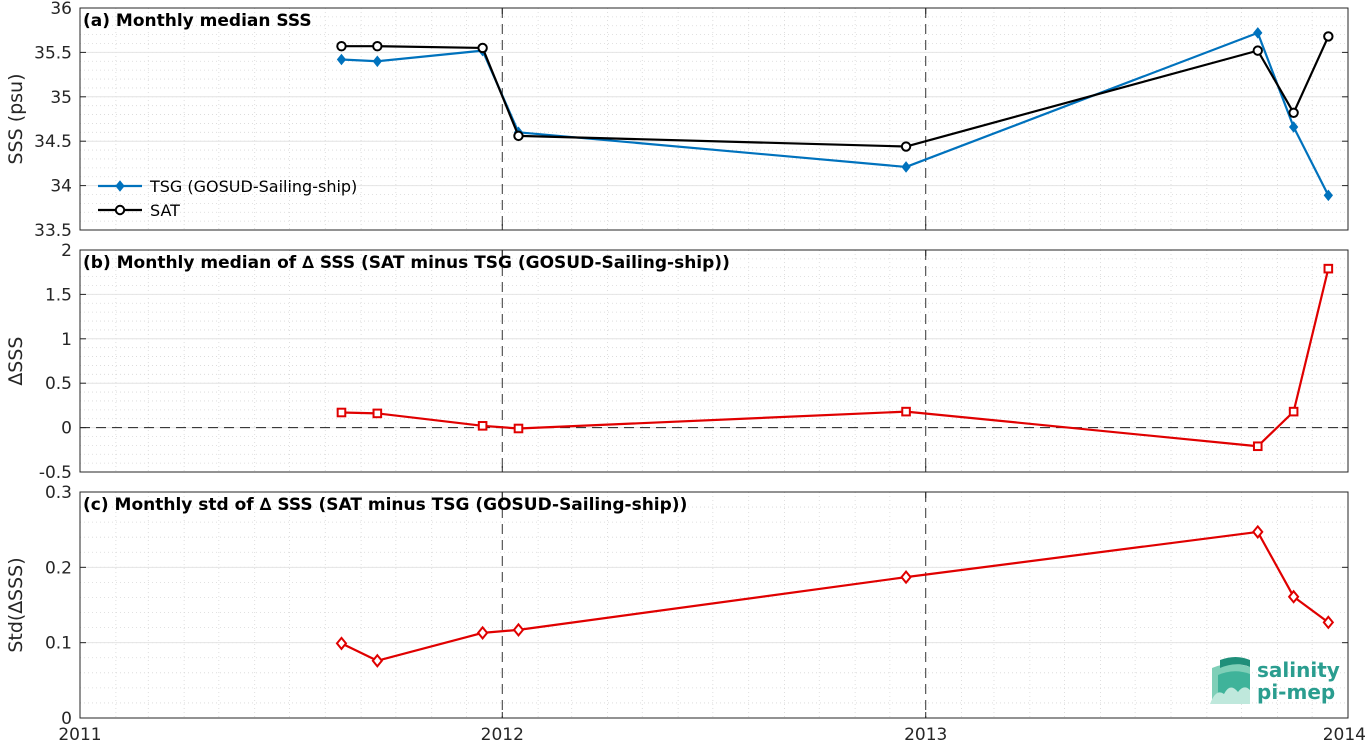 The height and width of the screenshot is (745, 1368). What do you see at coordinates (55, 473) in the screenshot?
I see `y-tick-label: -0.5` at bounding box center [55, 473].